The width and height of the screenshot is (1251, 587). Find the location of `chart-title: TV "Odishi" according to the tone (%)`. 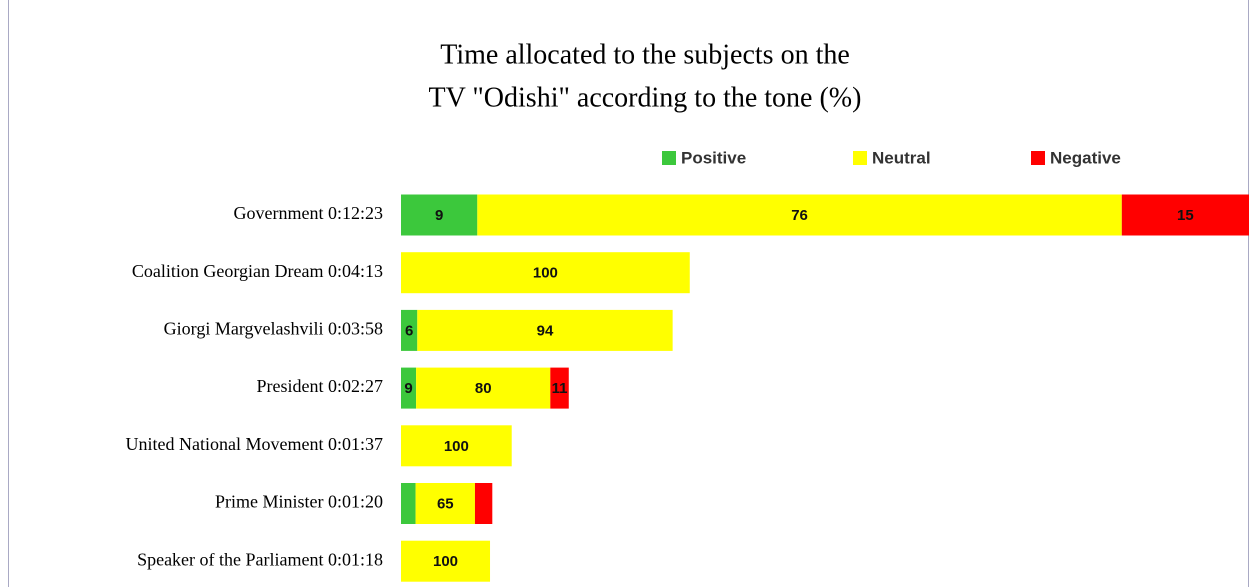

chart-title: TV "Odishi" according to the tone (%) is located at coordinates (645, 97).